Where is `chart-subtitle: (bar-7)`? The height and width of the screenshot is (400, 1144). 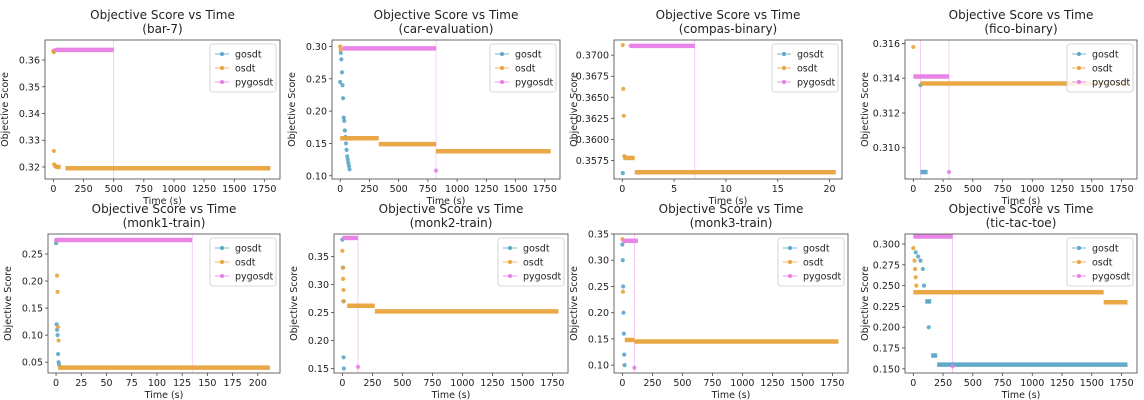 chart-subtitle: (bar-7) is located at coordinates (162, 29).